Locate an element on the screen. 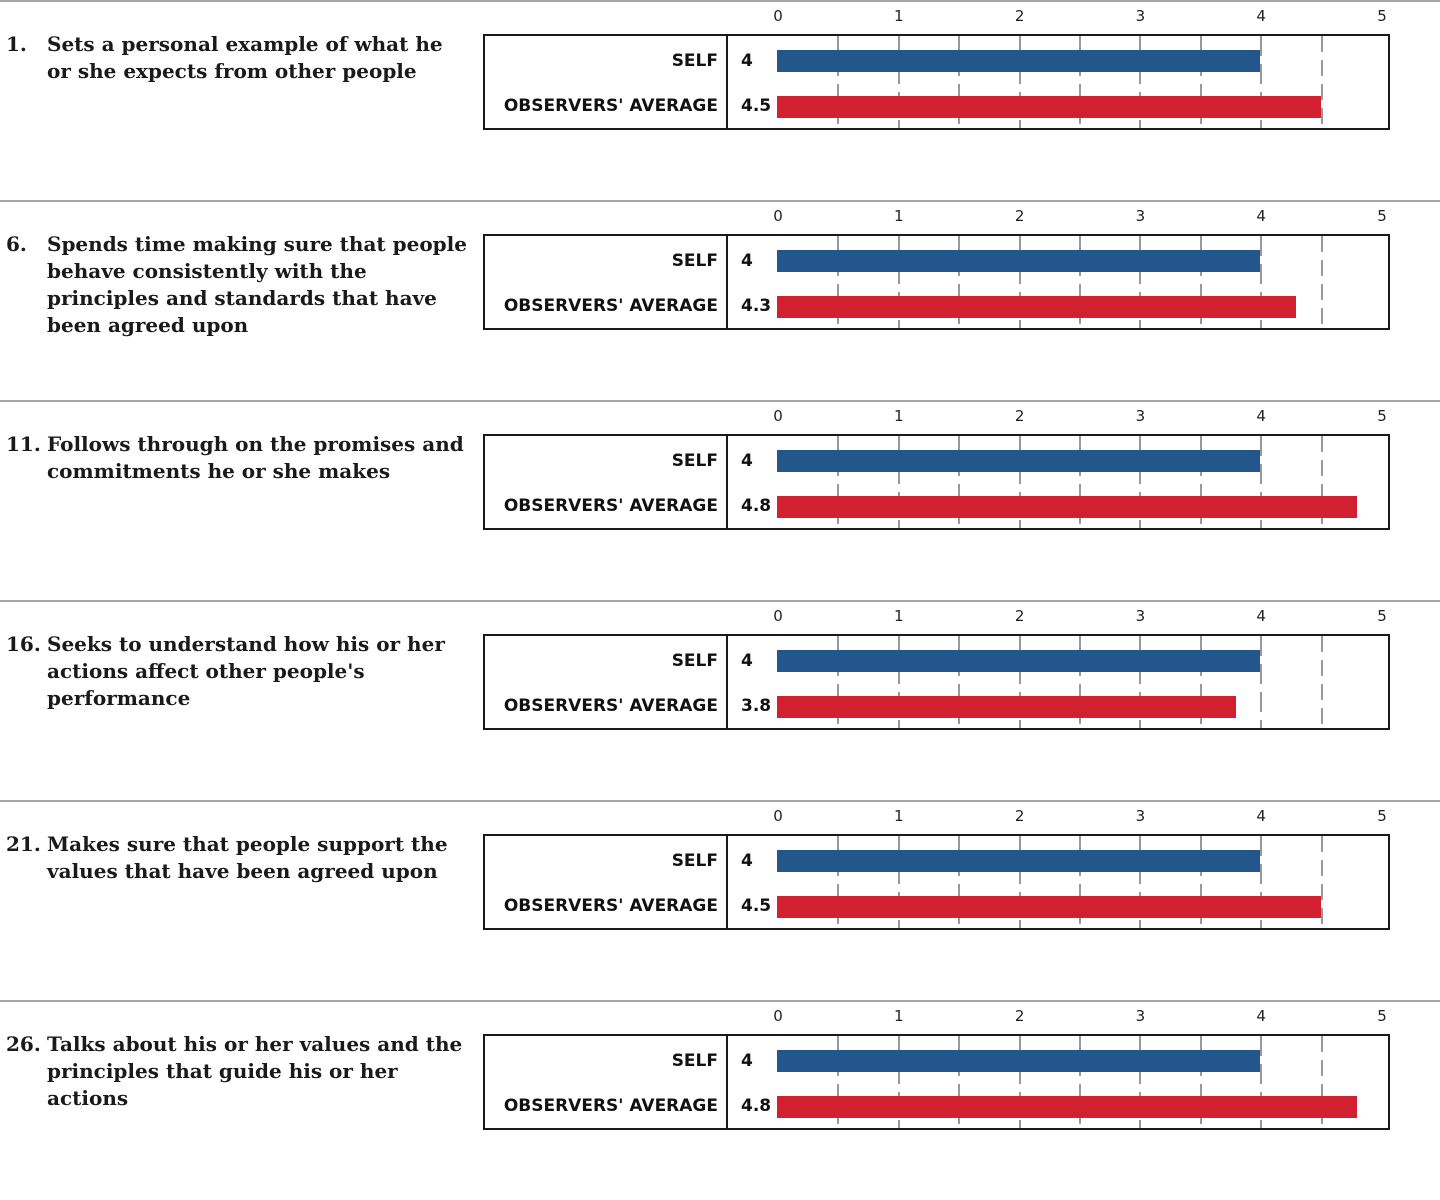 The image size is (1440, 1200). rating-box: SELF 4 OBSERVERS' AVERAGE 4.5 is located at coordinates (936, 82).